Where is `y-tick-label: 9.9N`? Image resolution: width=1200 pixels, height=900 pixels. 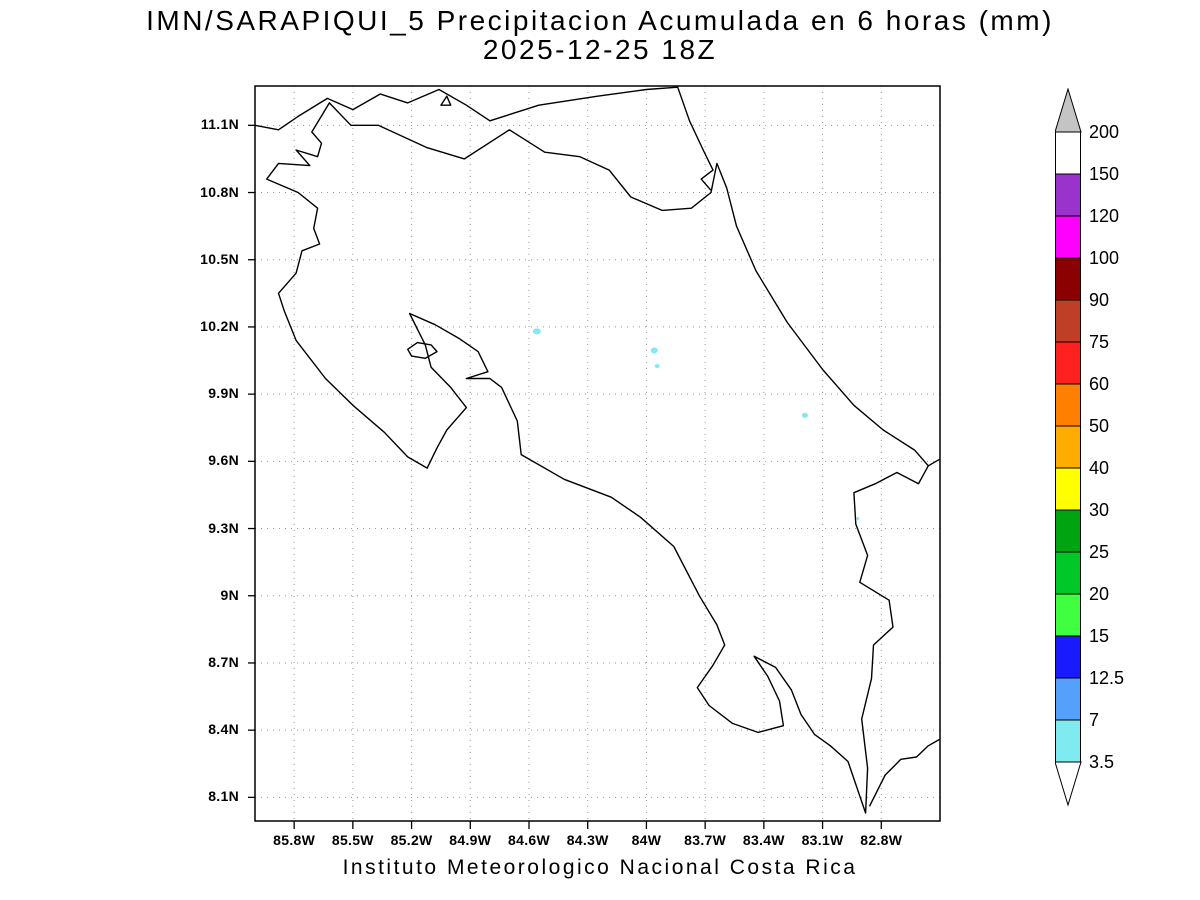
y-tick-label: 9.9N is located at coordinates (223, 393).